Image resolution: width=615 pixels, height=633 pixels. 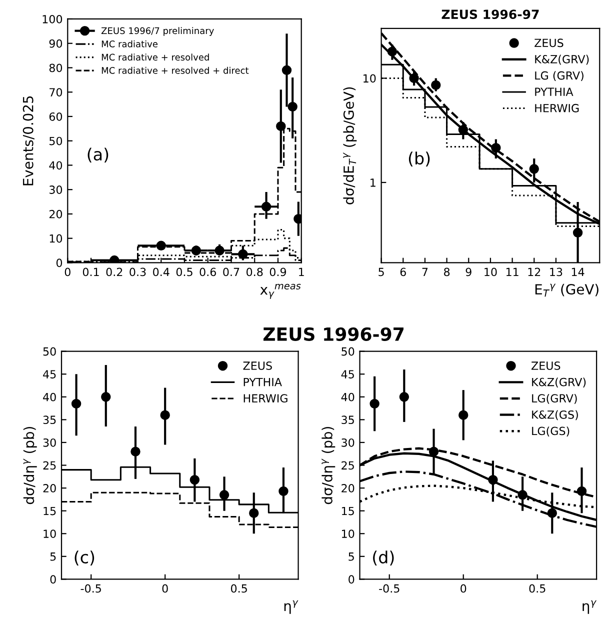 What do you see at coordinates (559, 76) in the screenshot?
I see `legend-label: LG (GRV)` at bounding box center [559, 76].